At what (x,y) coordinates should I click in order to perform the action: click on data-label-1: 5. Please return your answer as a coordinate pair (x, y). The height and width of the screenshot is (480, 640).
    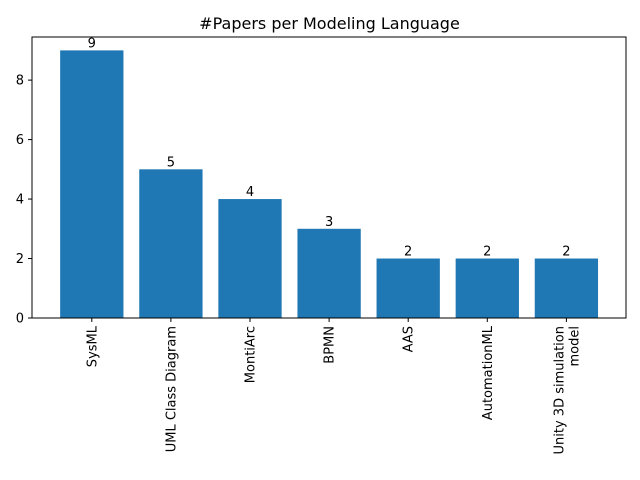
    Looking at the image, I should click on (171, 162).